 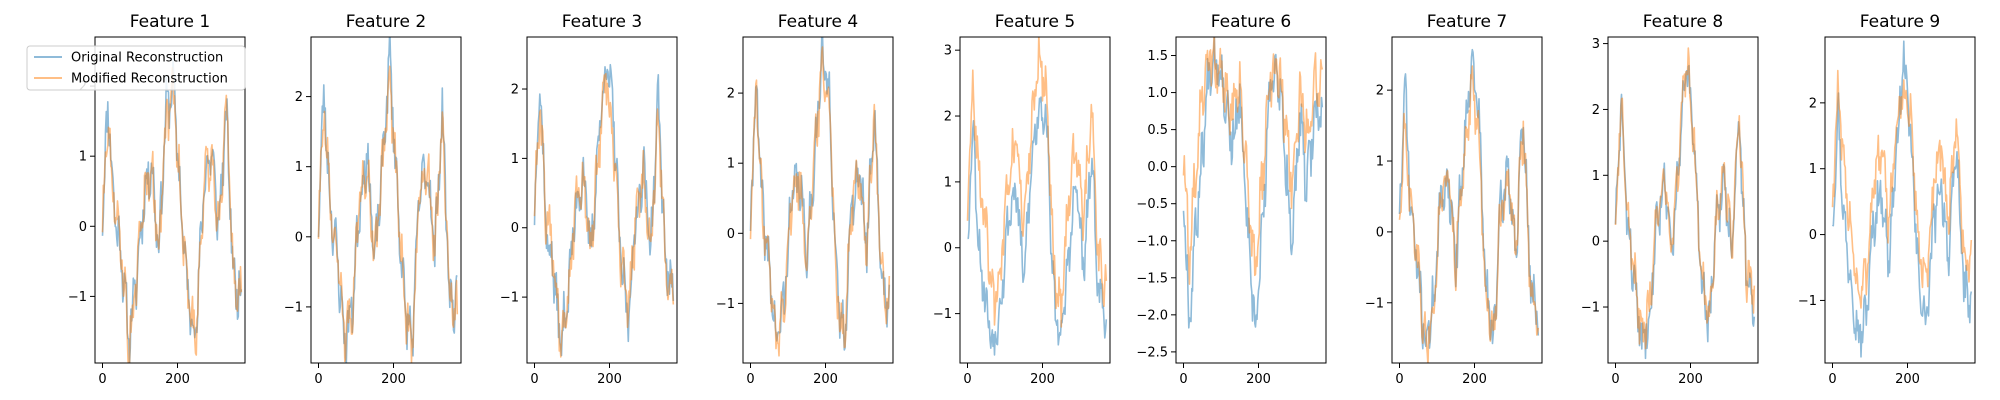 I want to click on y-tick-label: −2.5, so click(x=1152, y=352).